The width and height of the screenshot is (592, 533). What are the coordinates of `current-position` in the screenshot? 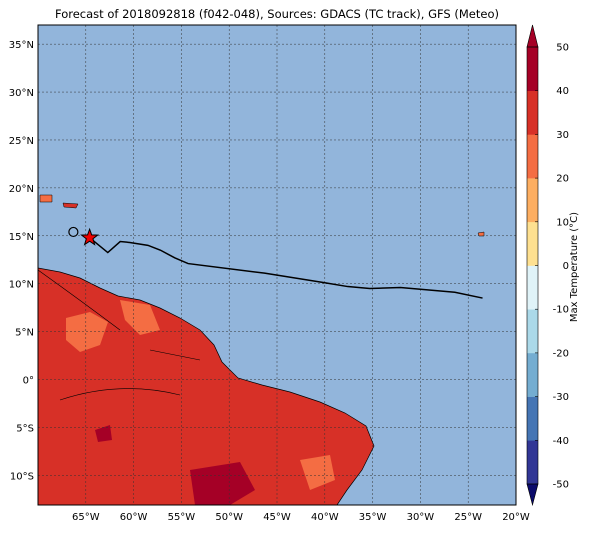 It's located at (90, 236).